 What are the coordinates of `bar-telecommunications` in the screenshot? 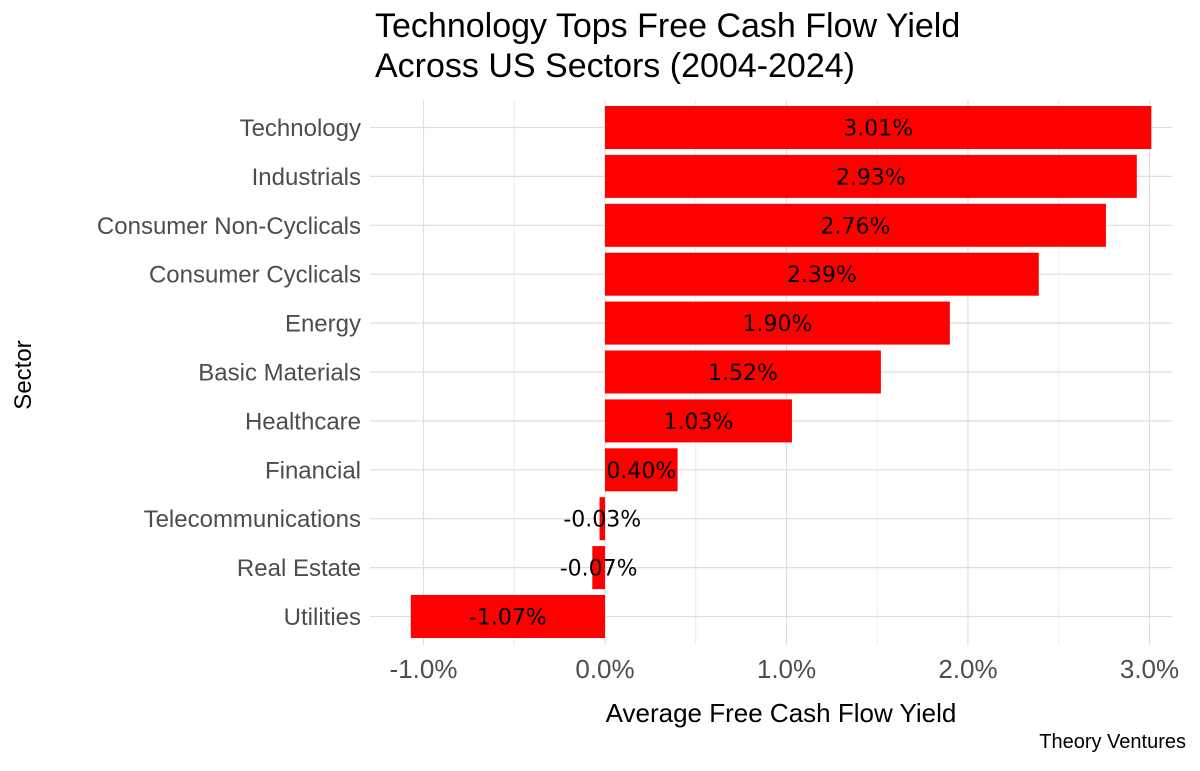 It's located at (602, 519).